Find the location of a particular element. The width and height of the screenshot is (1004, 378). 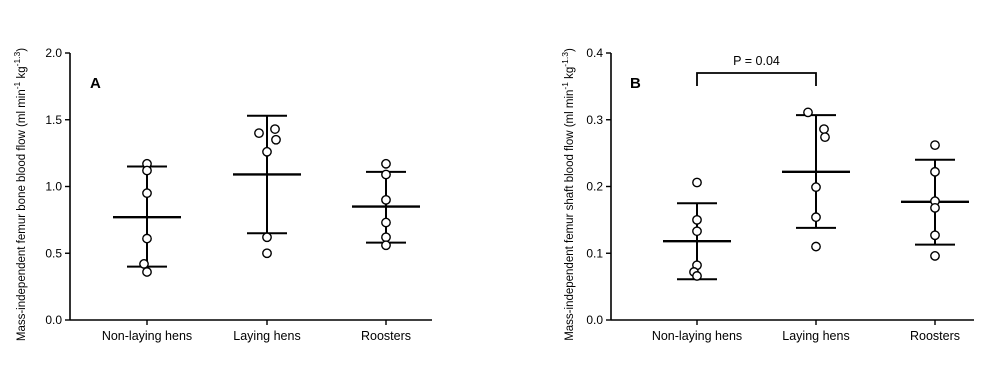

p-value-annotation: P = 0.04 is located at coordinates (756, 61).